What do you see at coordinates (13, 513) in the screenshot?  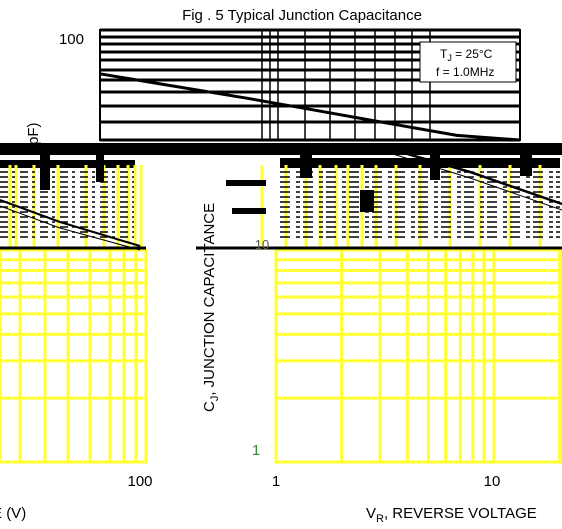 I see `x-axis-unit: E (V)` at bounding box center [13, 513].